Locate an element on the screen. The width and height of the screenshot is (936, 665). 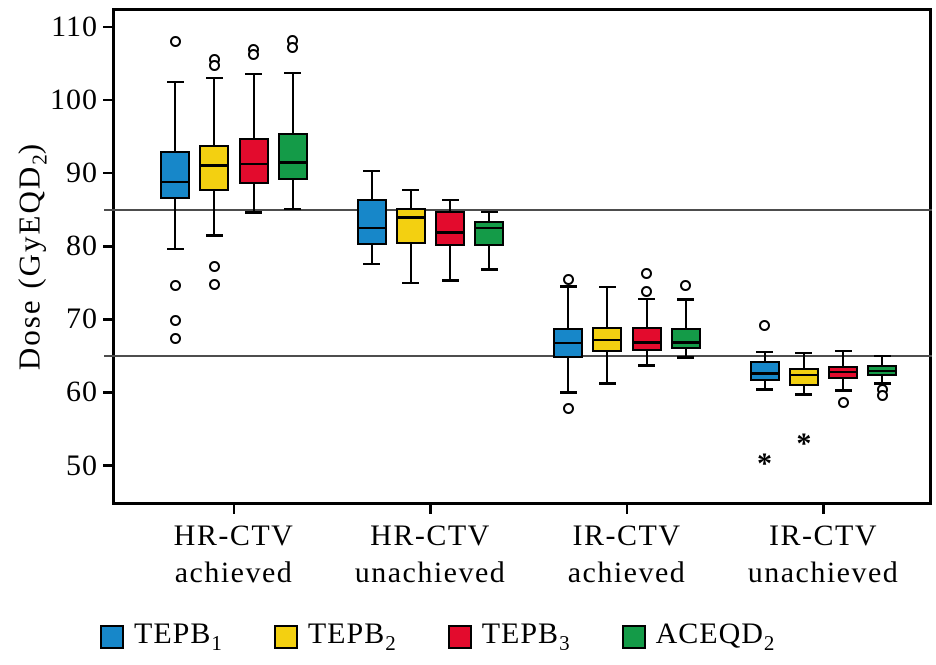
y-tick-label: 70 is located at coordinates (82, 319).